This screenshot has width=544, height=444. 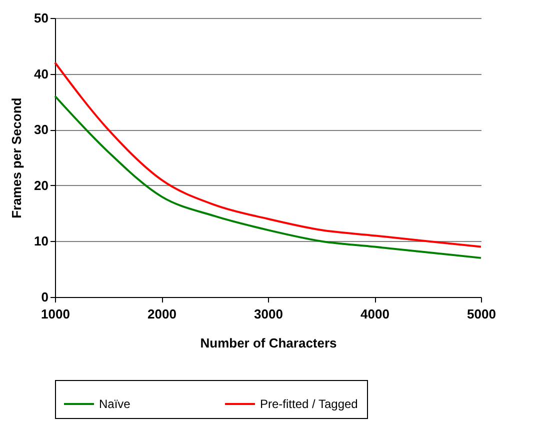 I want to click on y-tick-label: 40, so click(x=41, y=74).